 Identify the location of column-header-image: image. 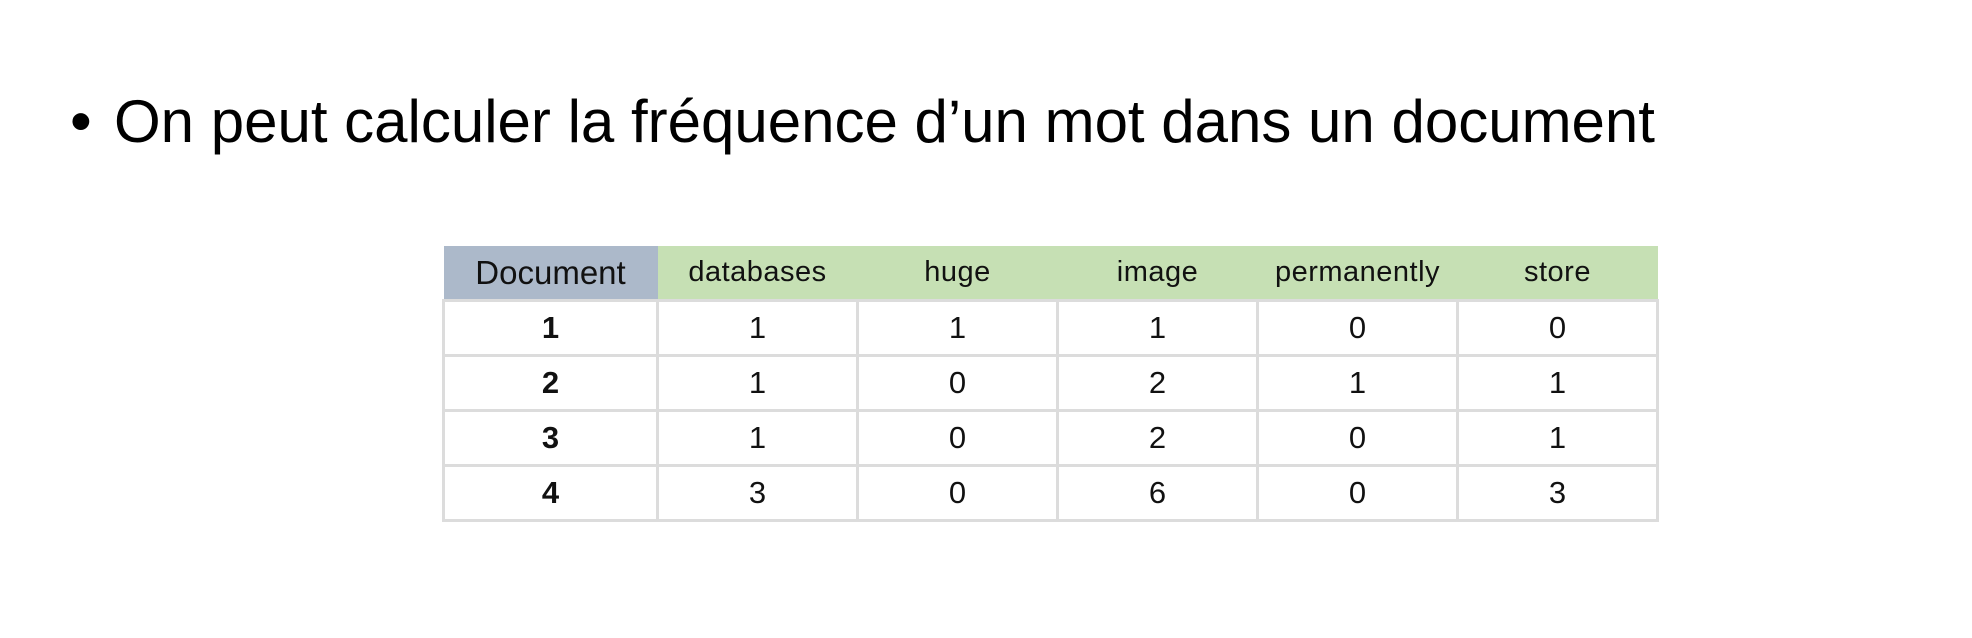
(1157, 273).